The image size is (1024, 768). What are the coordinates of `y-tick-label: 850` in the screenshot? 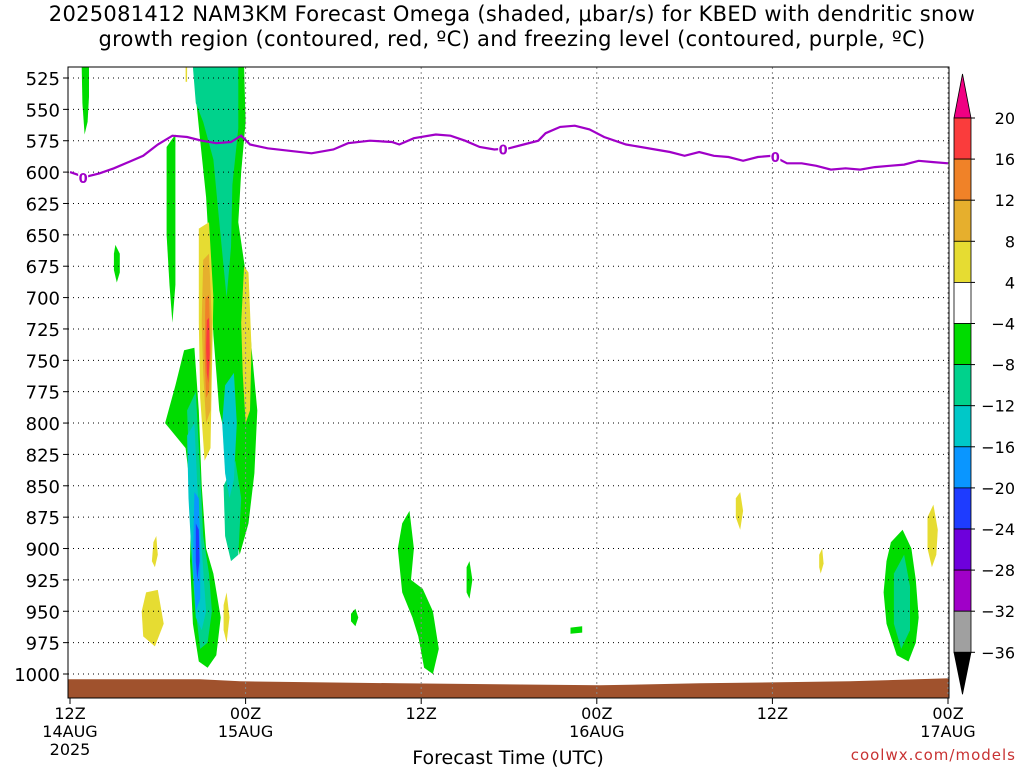 It's located at (43, 487).